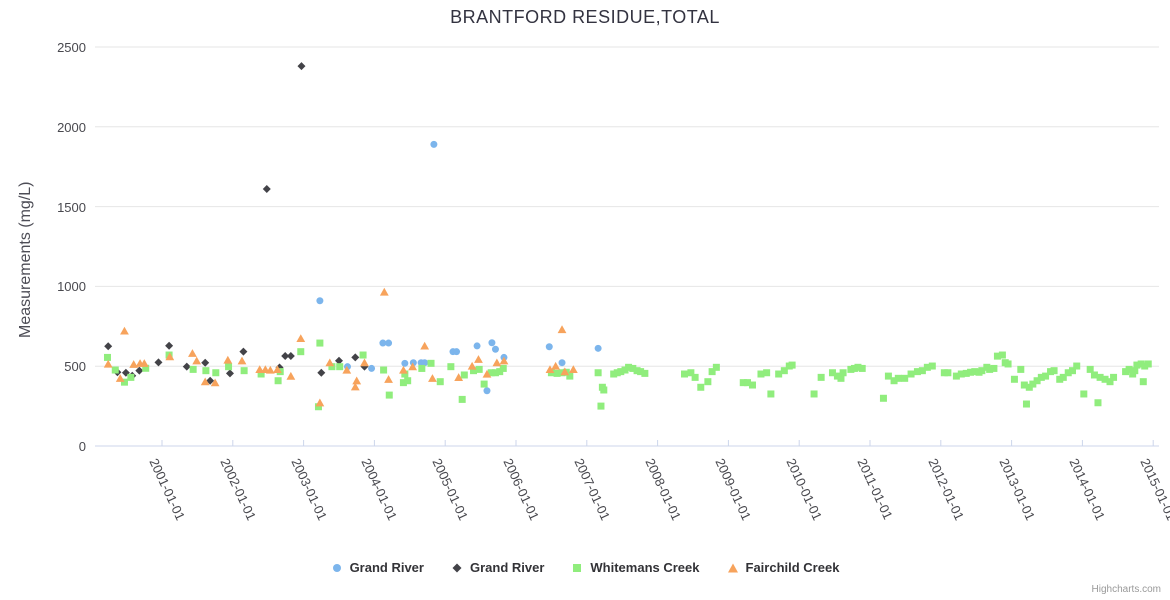  Describe the element at coordinates (497, 567) in the screenshot. I see `legend-item-grand-river-1: Grand River` at that location.